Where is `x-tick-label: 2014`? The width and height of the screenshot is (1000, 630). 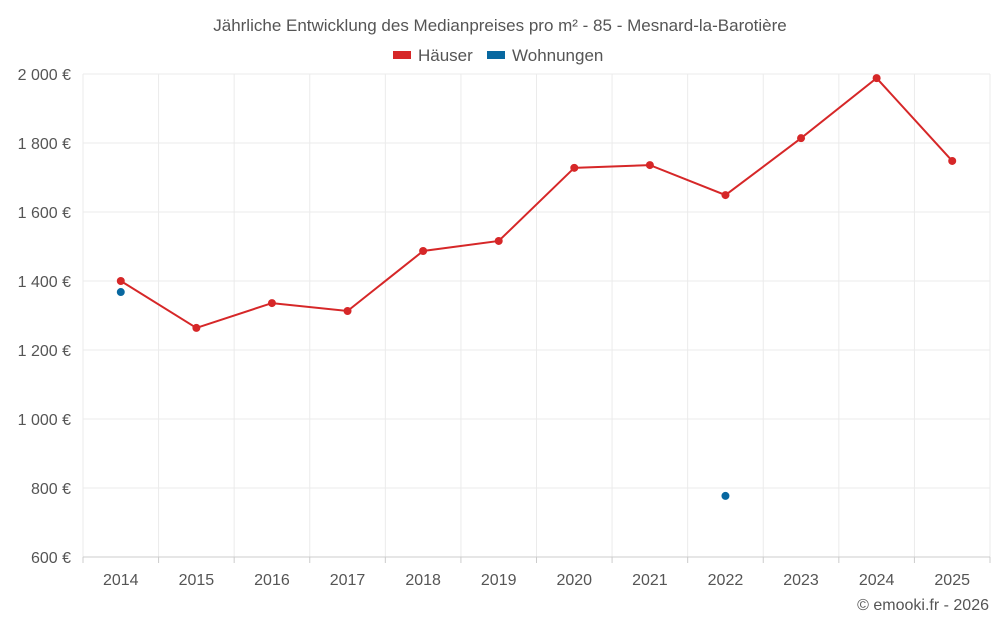
x-tick-label: 2014 is located at coordinates (121, 580).